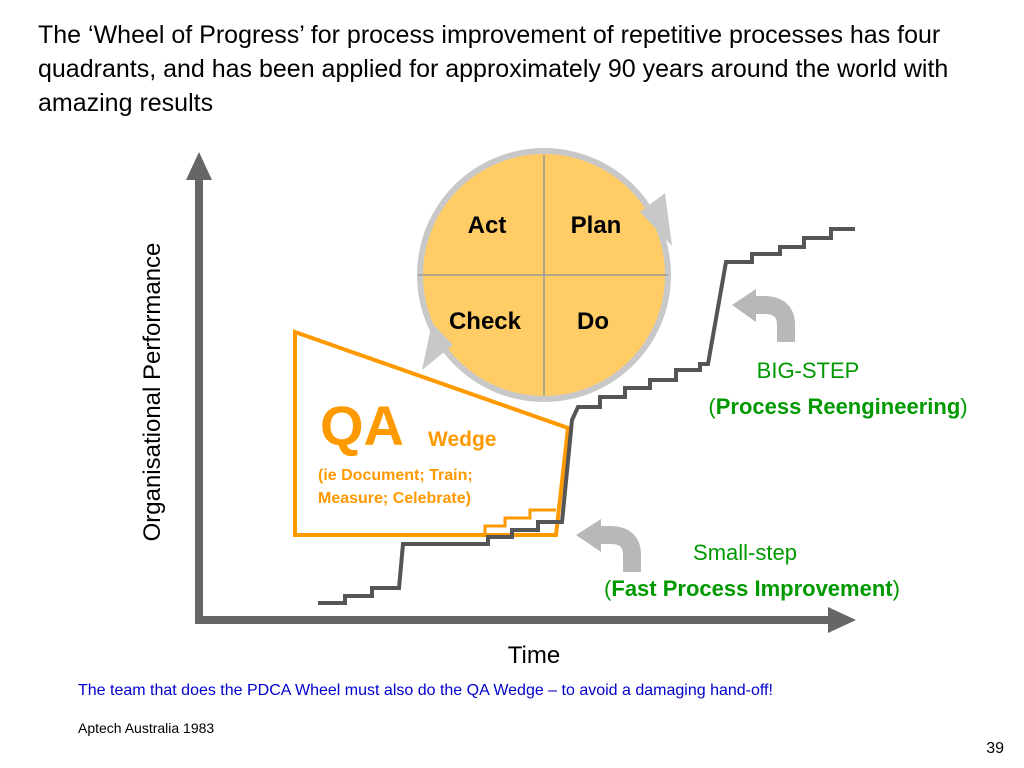 The height and width of the screenshot is (768, 1024). I want to click on small-step-open-paren: (, so click(608, 588).